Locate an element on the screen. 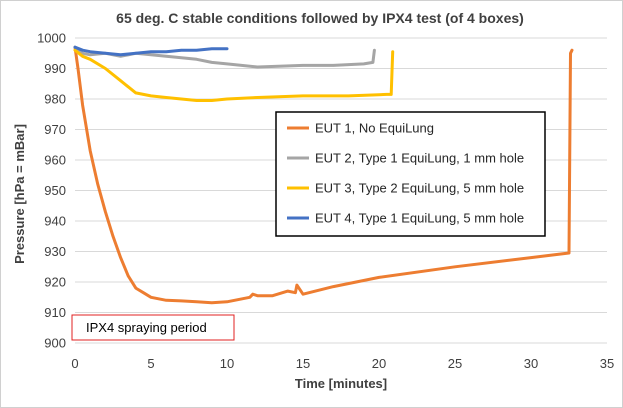 The height and width of the screenshot is (408, 623). x-axis-ticks: 0 5 10 15 20 25 30 35 is located at coordinates (342, 363).